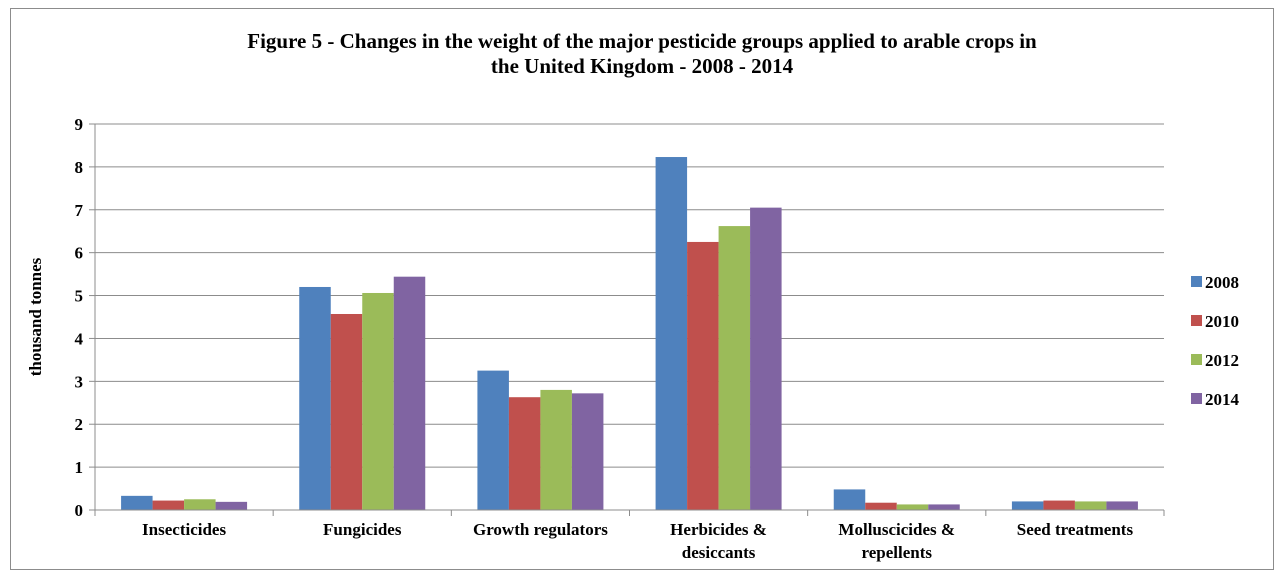 This screenshot has width=1284, height=578. Describe the element at coordinates (79, 424) in the screenshot. I see `y-tick-label: 2` at that location.